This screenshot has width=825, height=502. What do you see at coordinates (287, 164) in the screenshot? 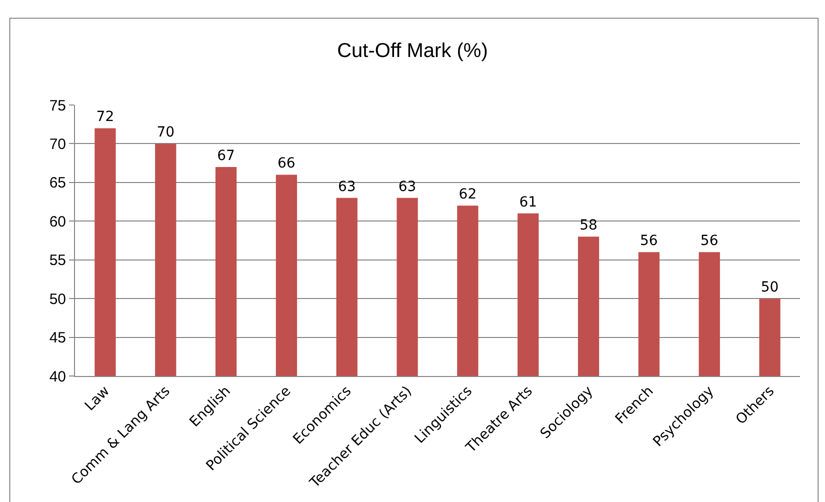
I see `data-label: 66` at bounding box center [287, 164].